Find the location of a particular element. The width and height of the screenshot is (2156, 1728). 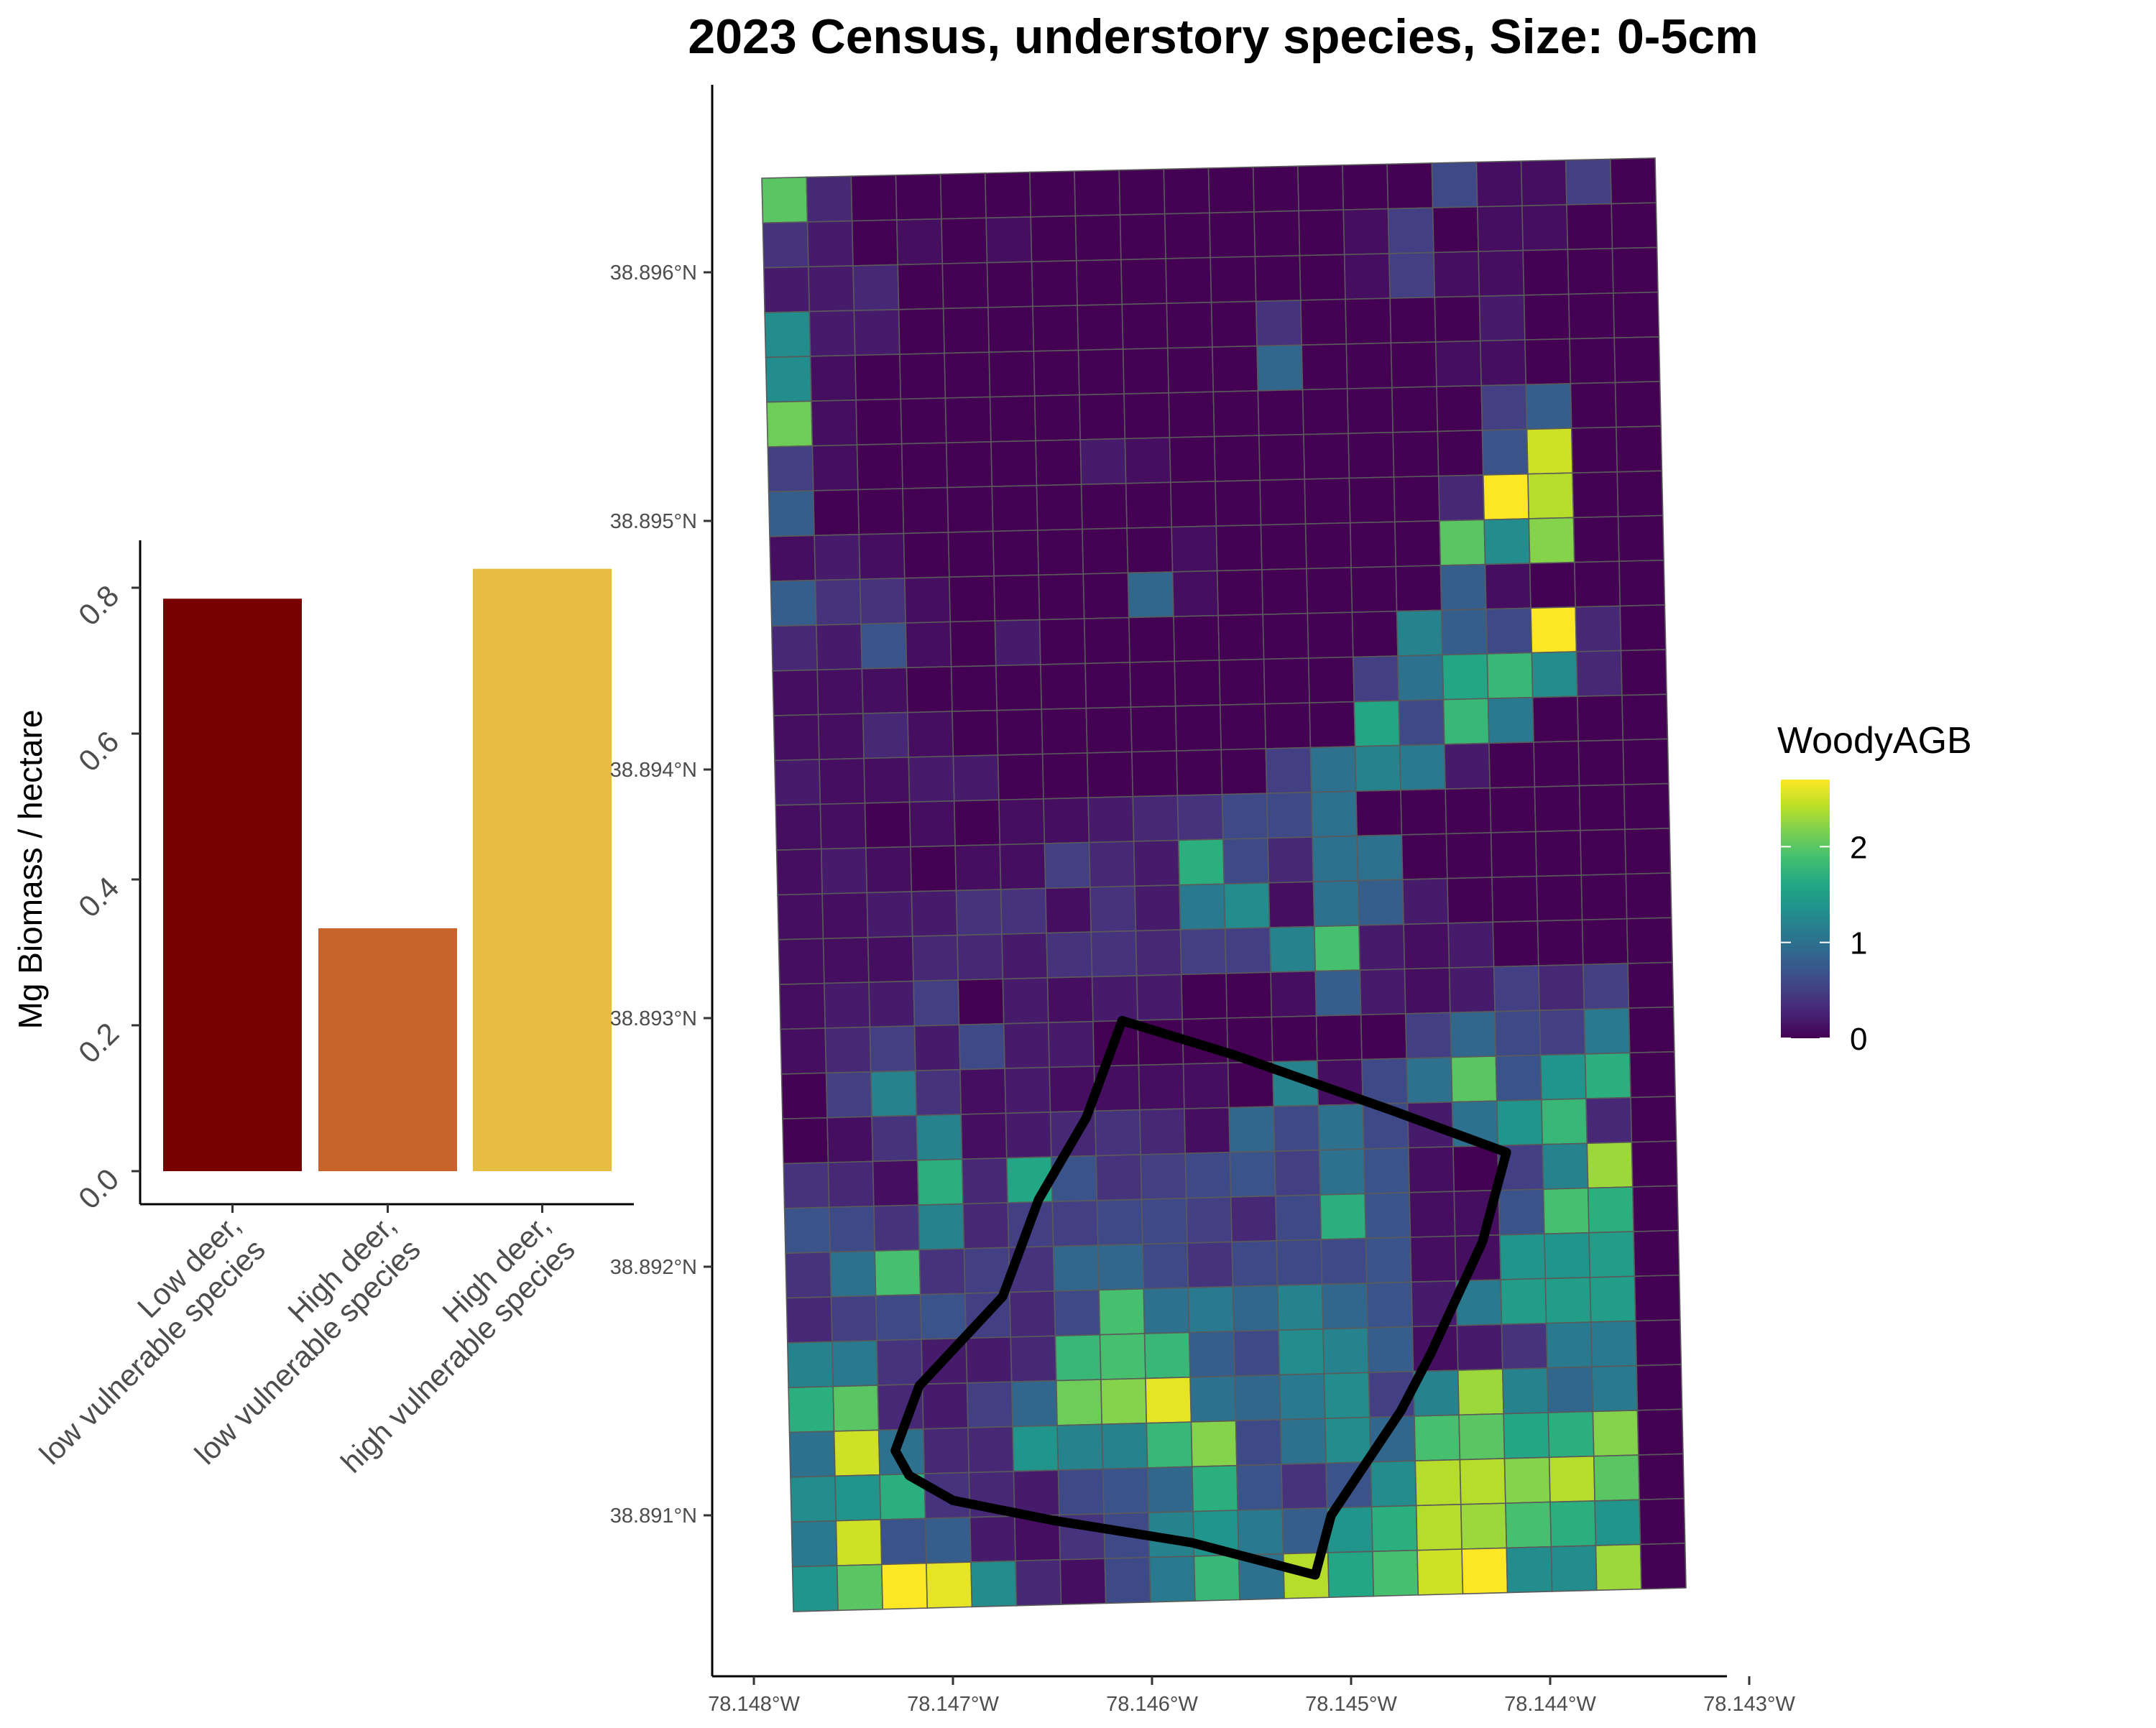

legend-tick-label-2: 2 is located at coordinates (1858, 848).